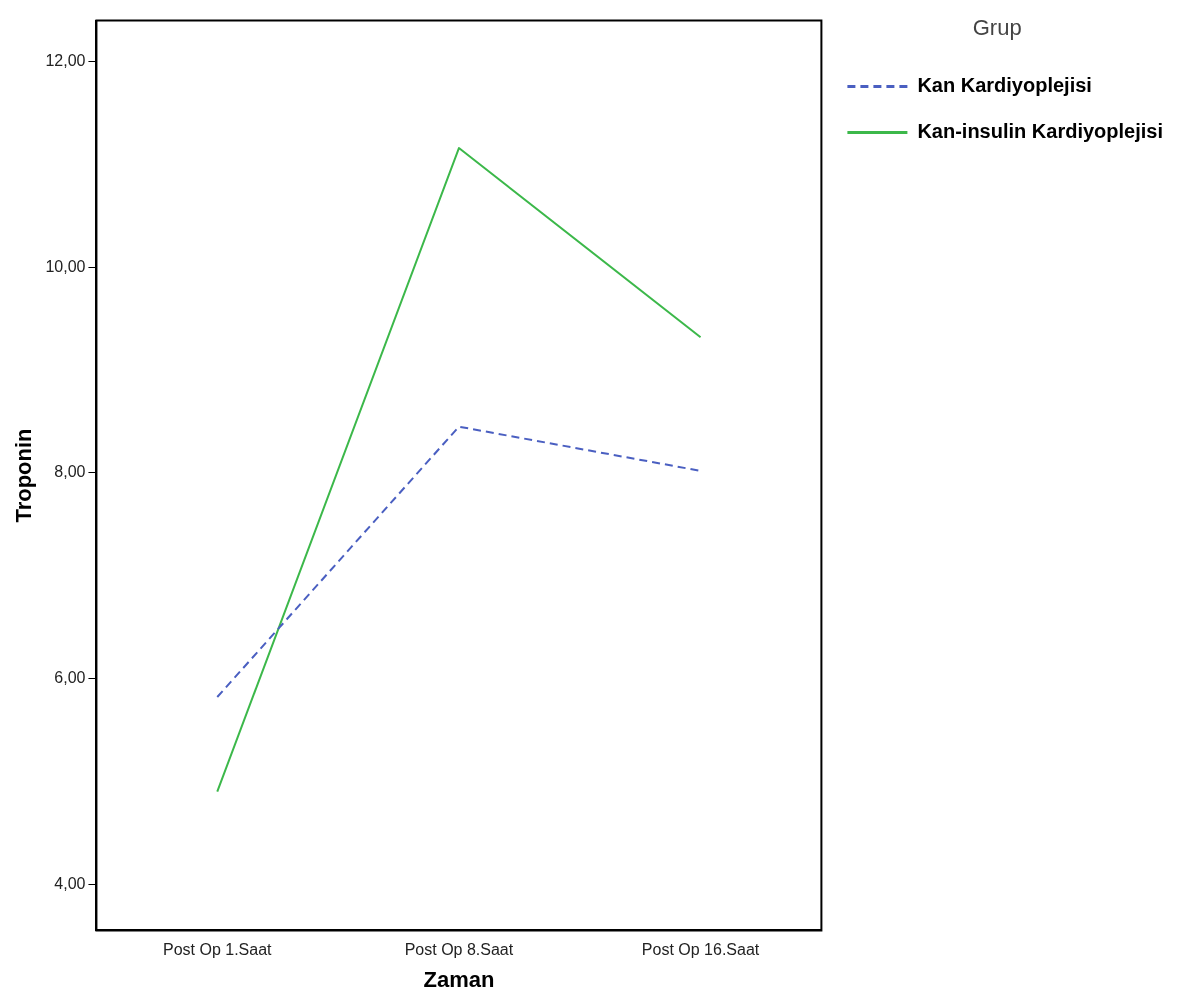 The height and width of the screenshot is (1001, 1194). I want to click on x-tick-label: Post Op 16.Saat, so click(700, 950).